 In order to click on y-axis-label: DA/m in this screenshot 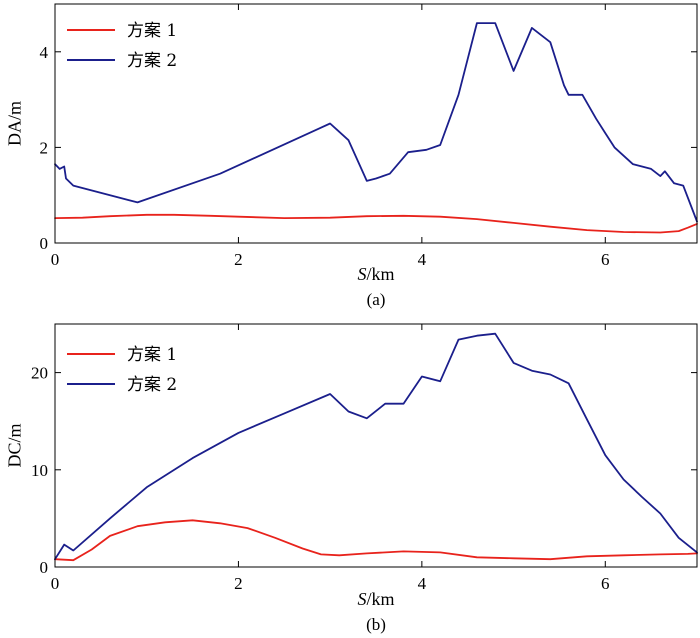, I will do `click(14, 123)`.